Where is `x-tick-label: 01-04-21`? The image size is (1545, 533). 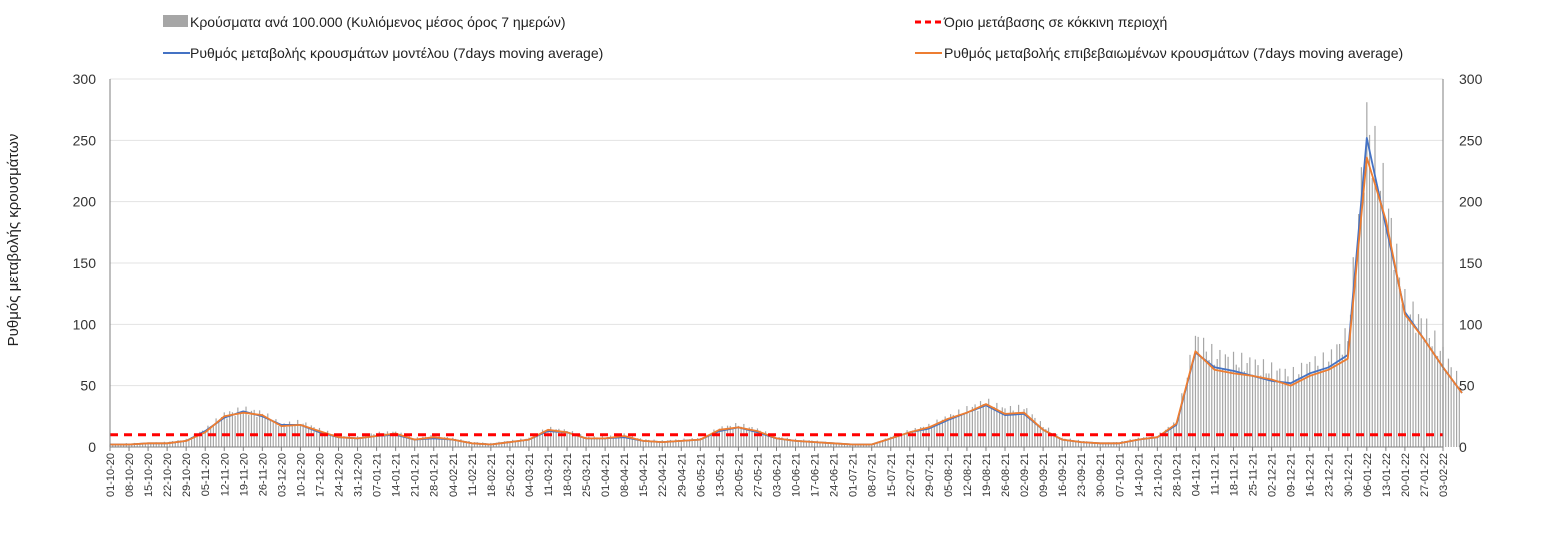
x-tick-label: 01-04-21 is located at coordinates (606, 475).